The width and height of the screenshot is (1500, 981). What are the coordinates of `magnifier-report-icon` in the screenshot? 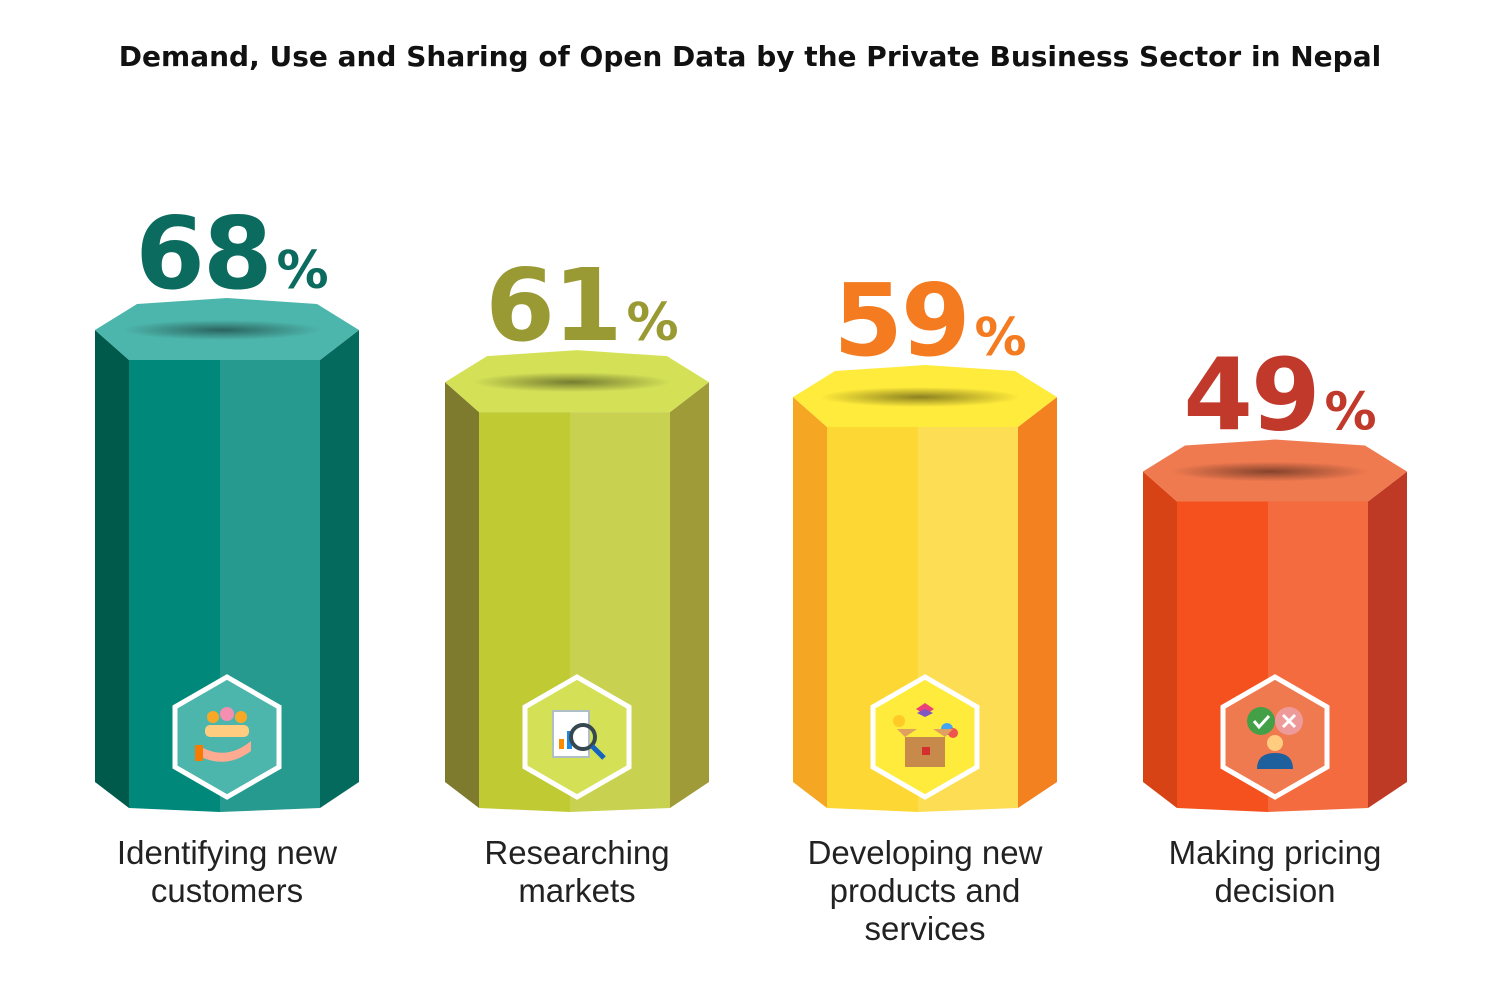 It's located at (577, 737).